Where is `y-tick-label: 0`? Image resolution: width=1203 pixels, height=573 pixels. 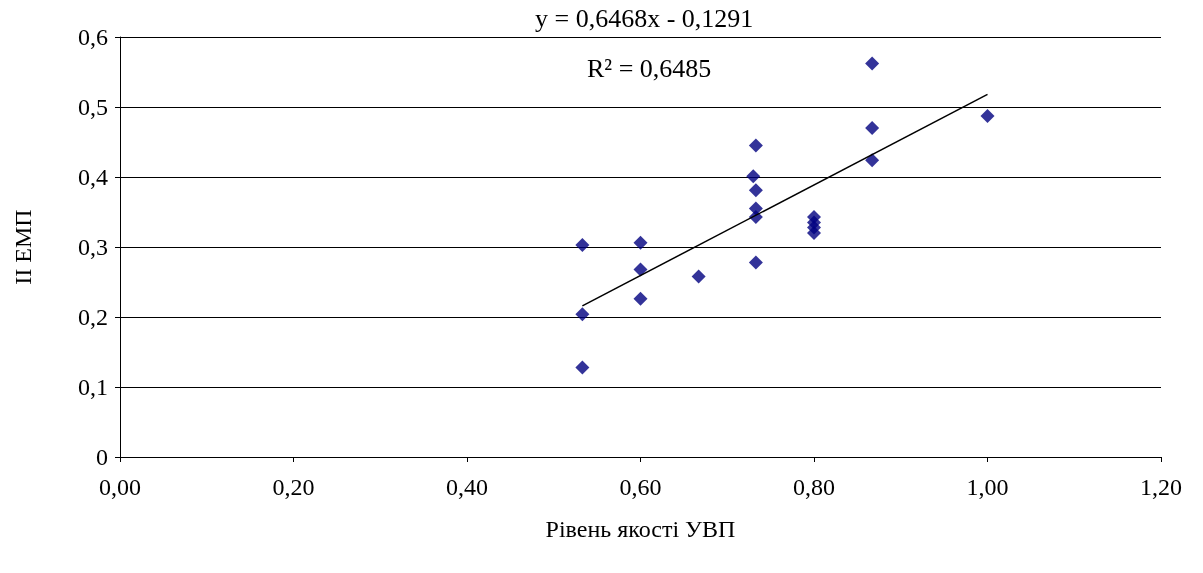 y-tick-label: 0 is located at coordinates (102, 457).